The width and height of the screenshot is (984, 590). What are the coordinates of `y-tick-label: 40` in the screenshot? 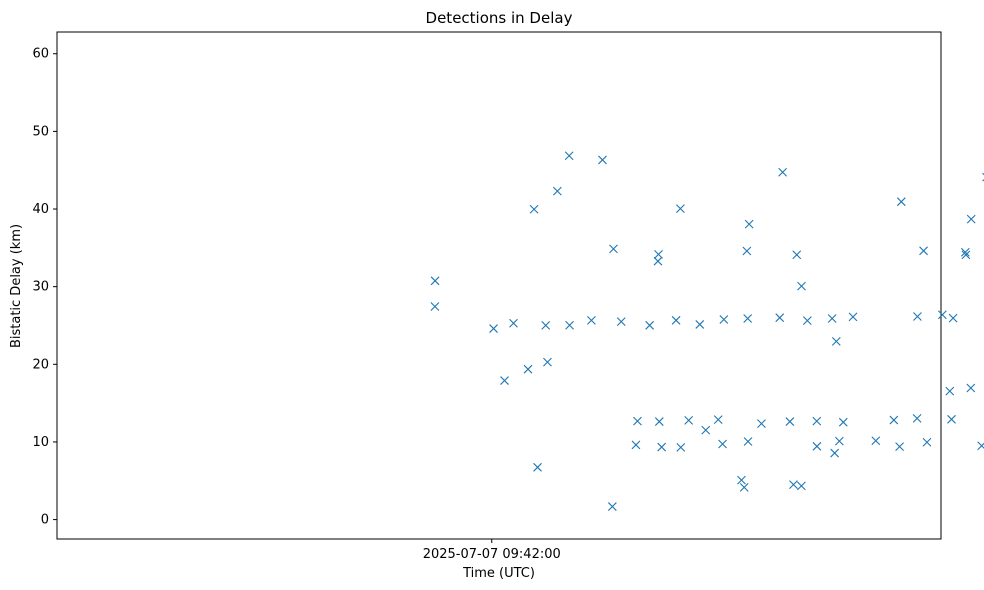 It's located at (40, 209).